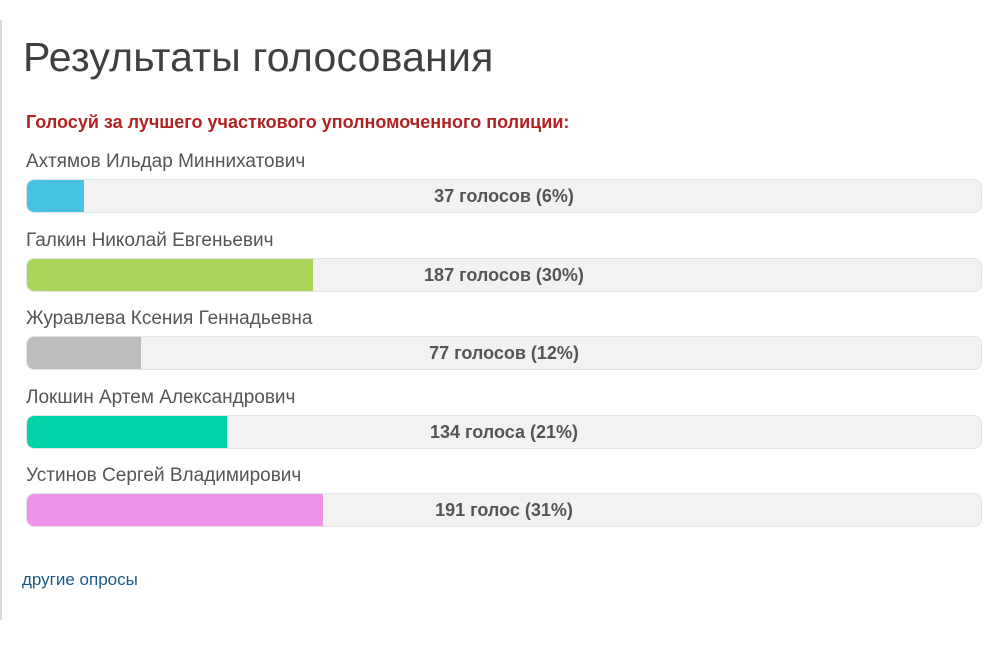  Describe the element at coordinates (166, 161) in the screenshot. I see `option-name: Ахтямов Ильдар Миннихатович` at that location.